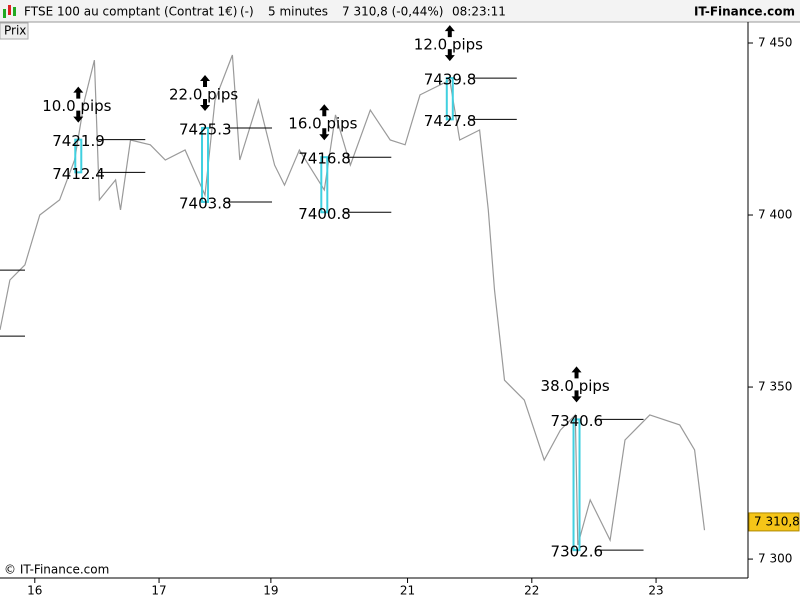 The image size is (800, 600). Describe the element at coordinates (9, 11) in the screenshot. I see `header-icon` at that location.